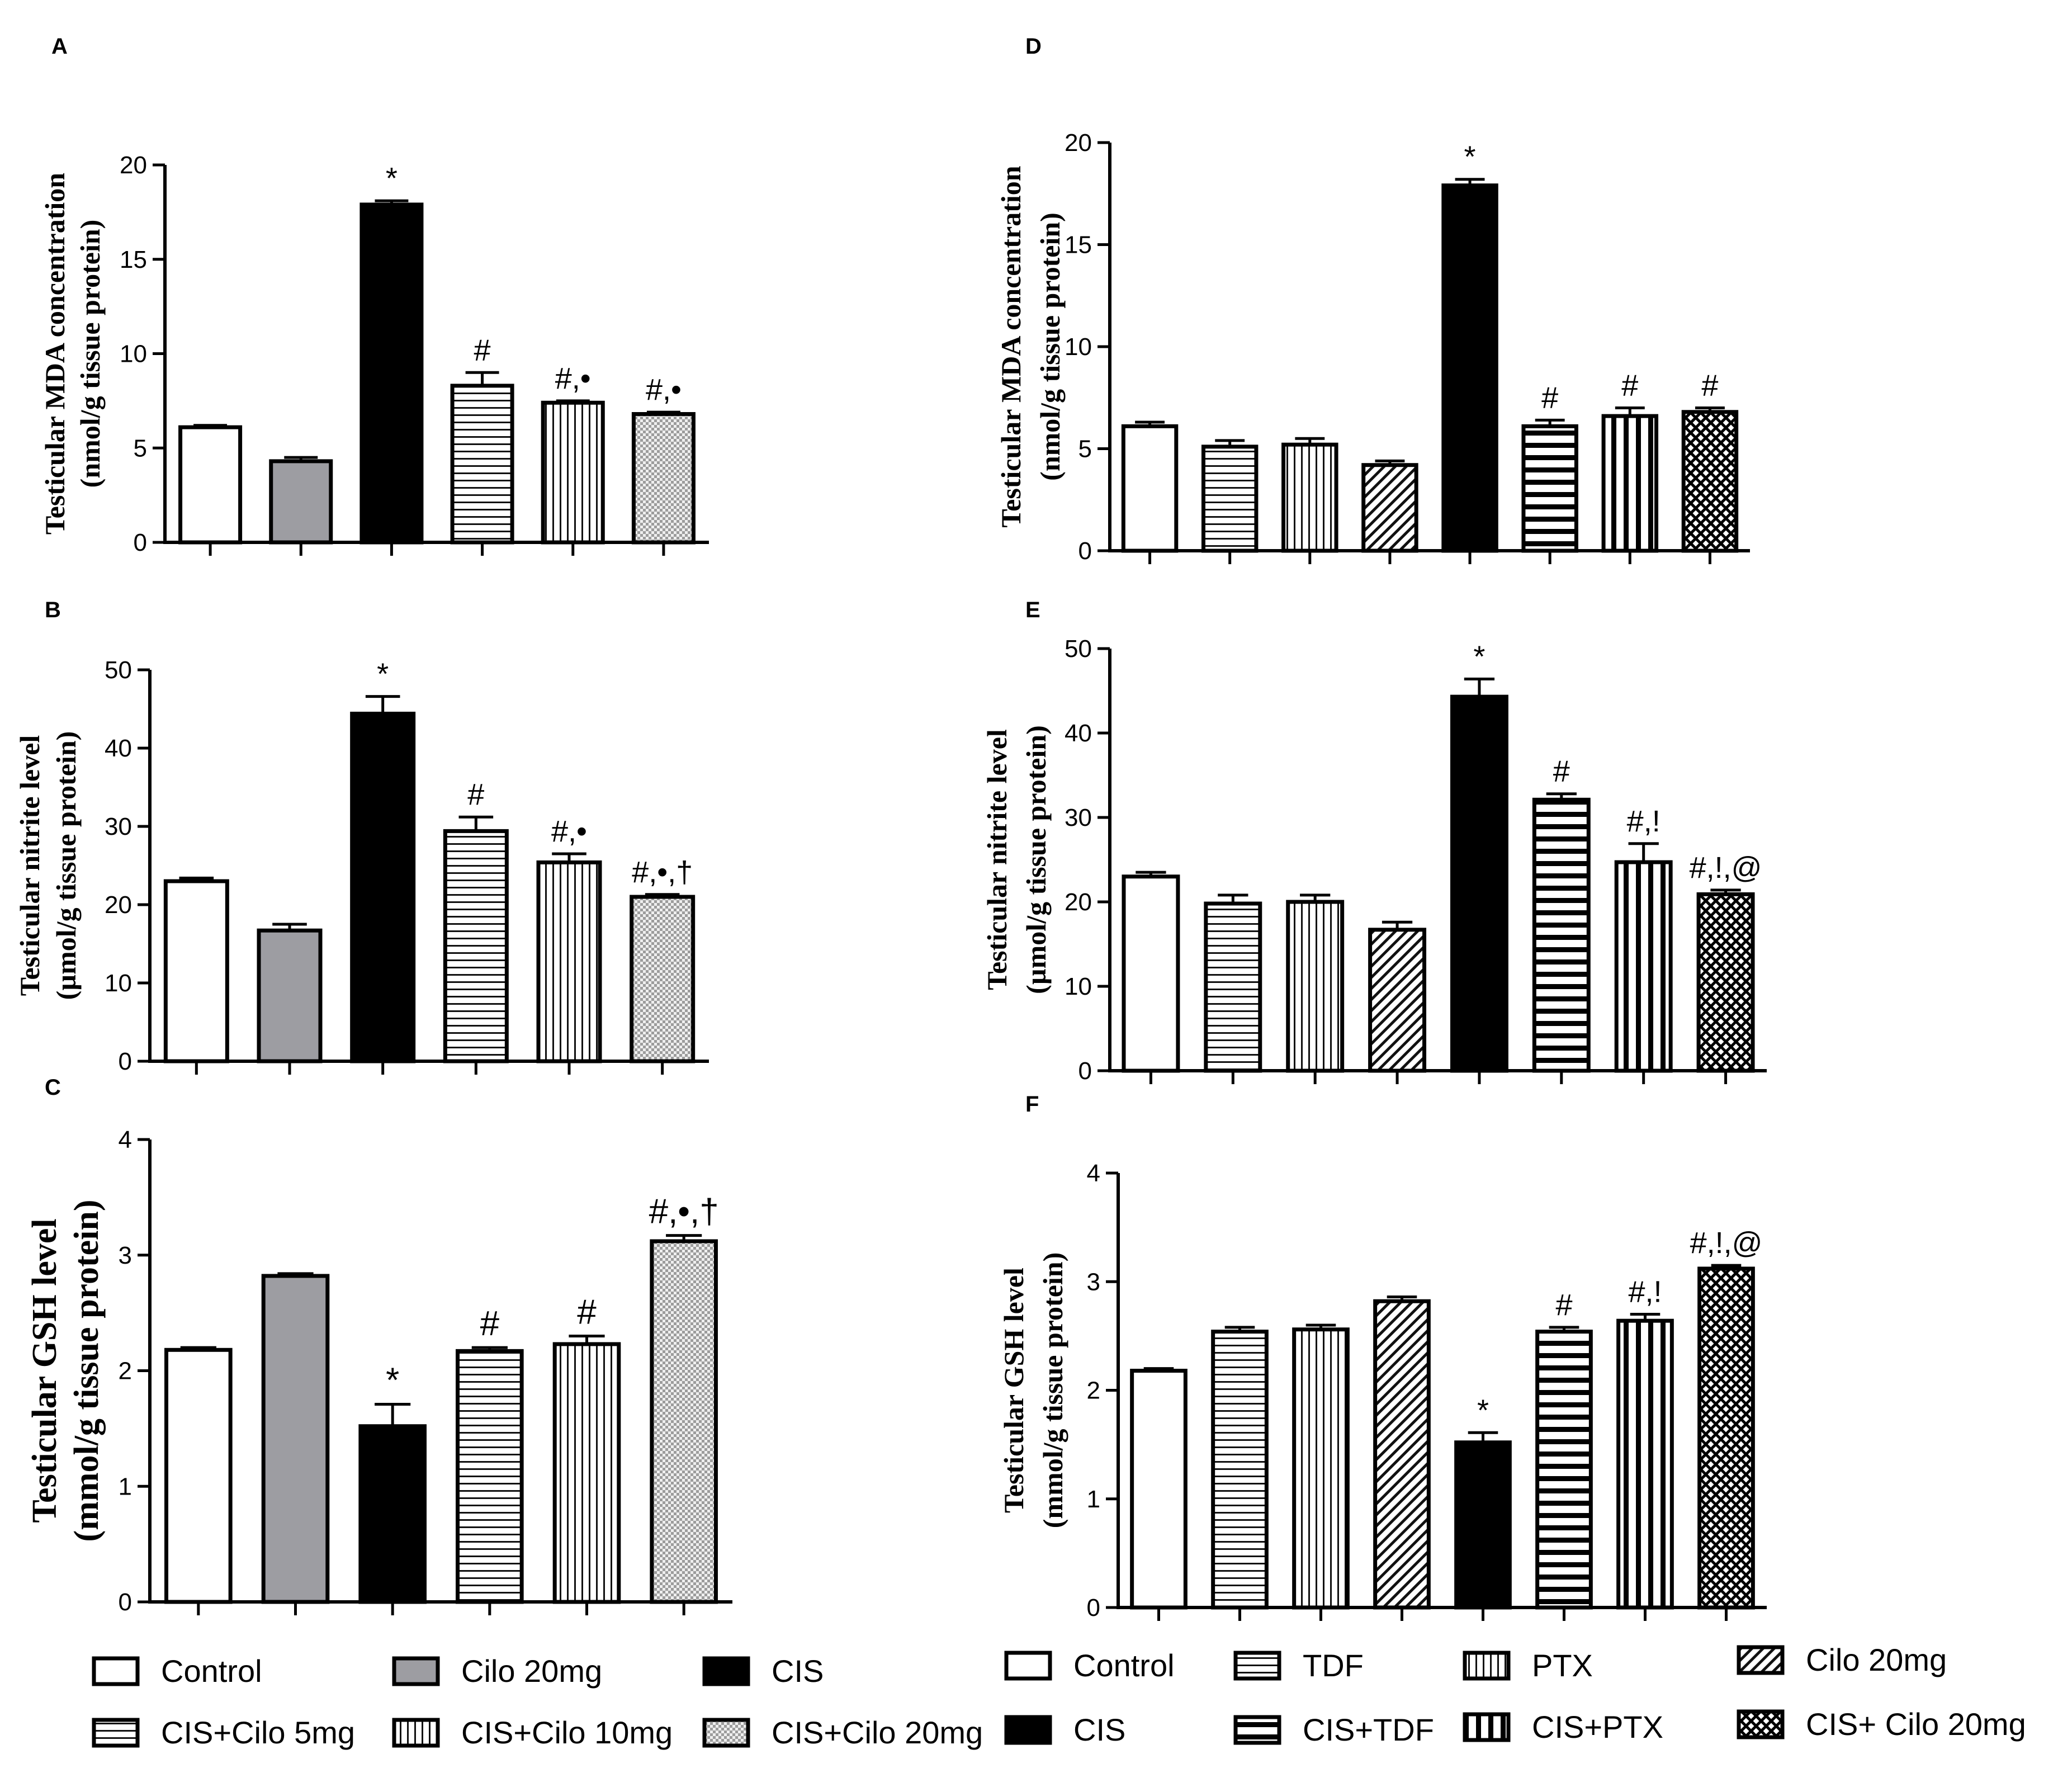 This screenshot has height=1773, width=2072. What do you see at coordinates (126, 1371) in the screenshot?
I see `y-tick-label: 2` at bounding box center [126, 1371].